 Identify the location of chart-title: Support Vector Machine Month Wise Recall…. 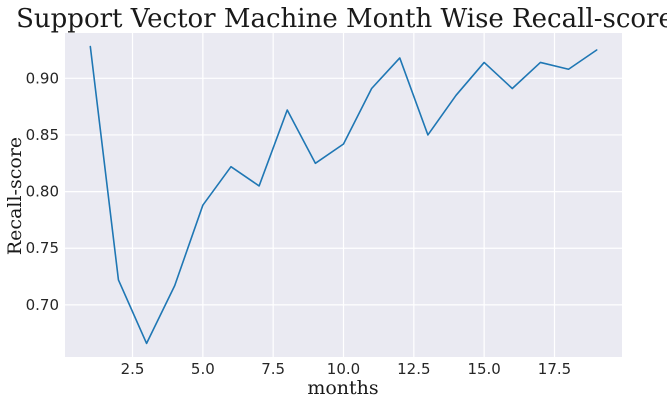
(341, 19).